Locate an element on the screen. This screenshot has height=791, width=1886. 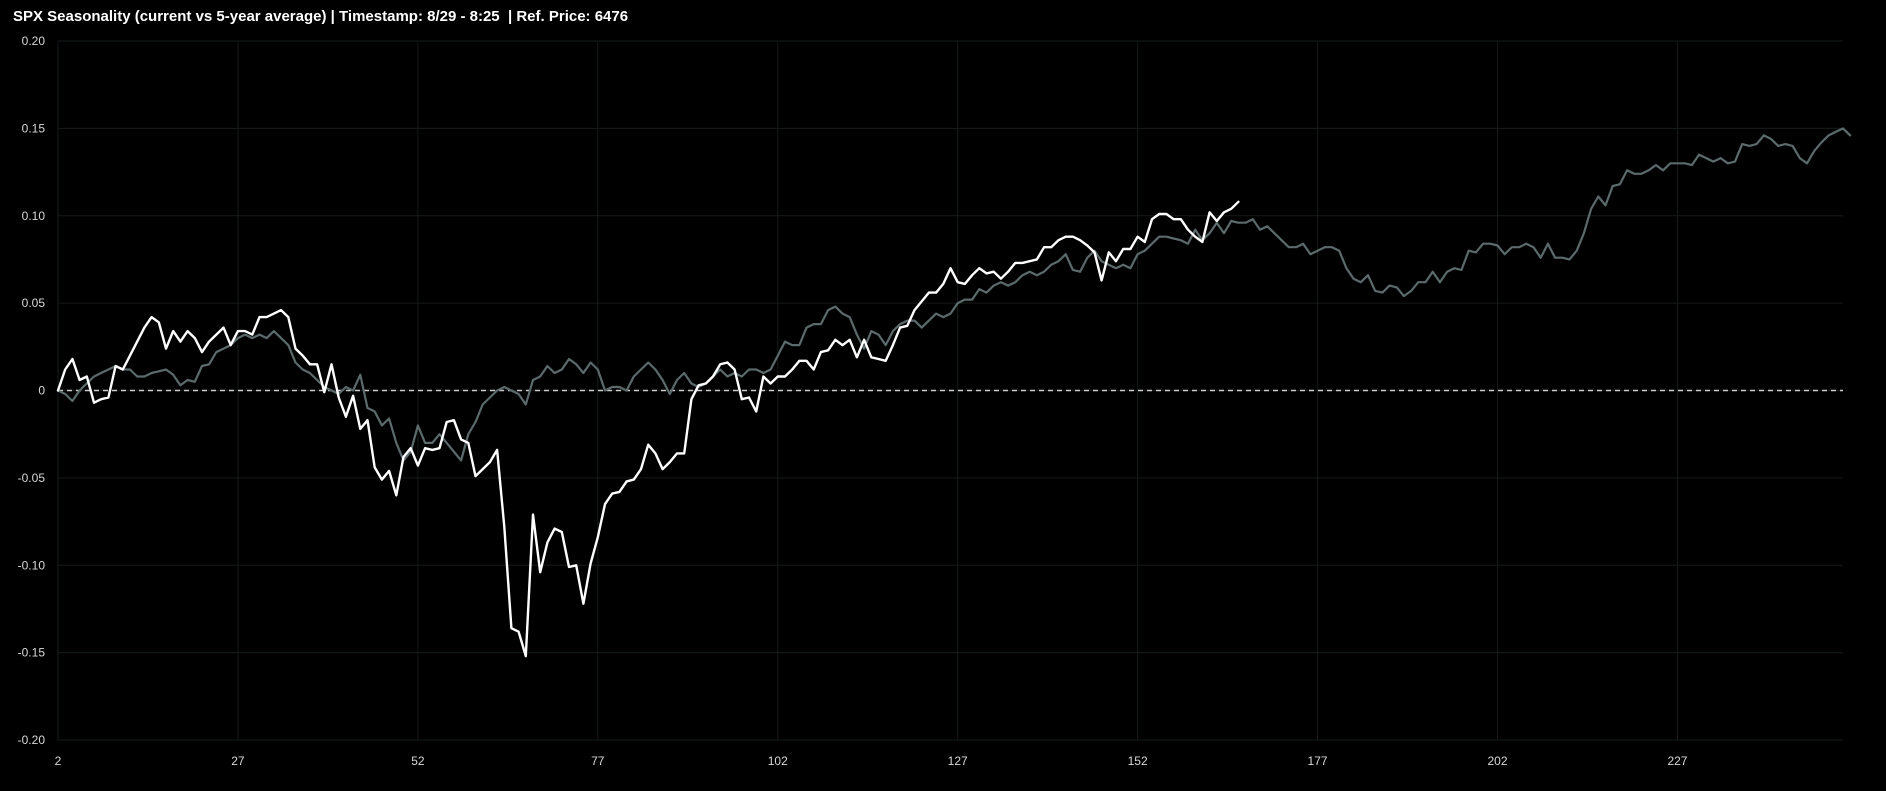
x-tick-label: 177 is located at coordinates (1318, 761).